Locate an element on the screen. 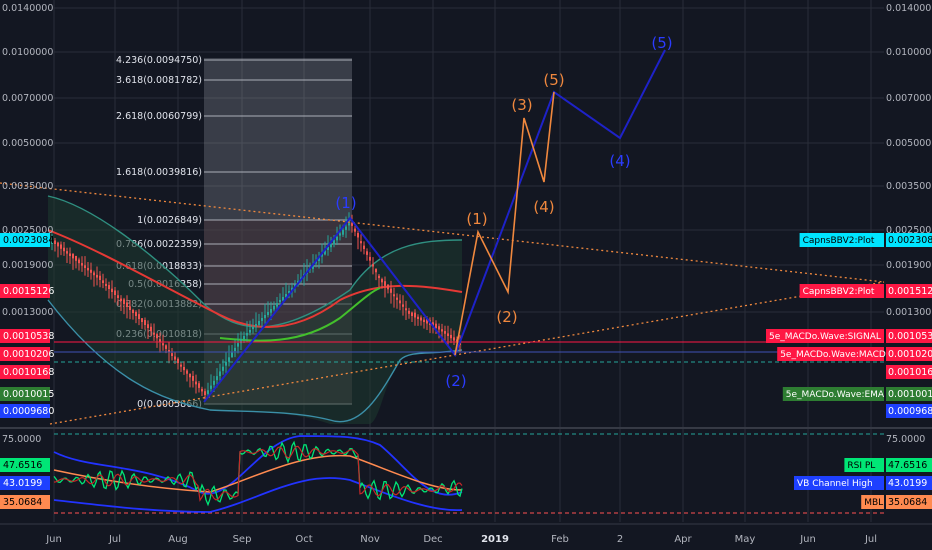  time-axis-label: Jul is located at coordinates (114, 539).